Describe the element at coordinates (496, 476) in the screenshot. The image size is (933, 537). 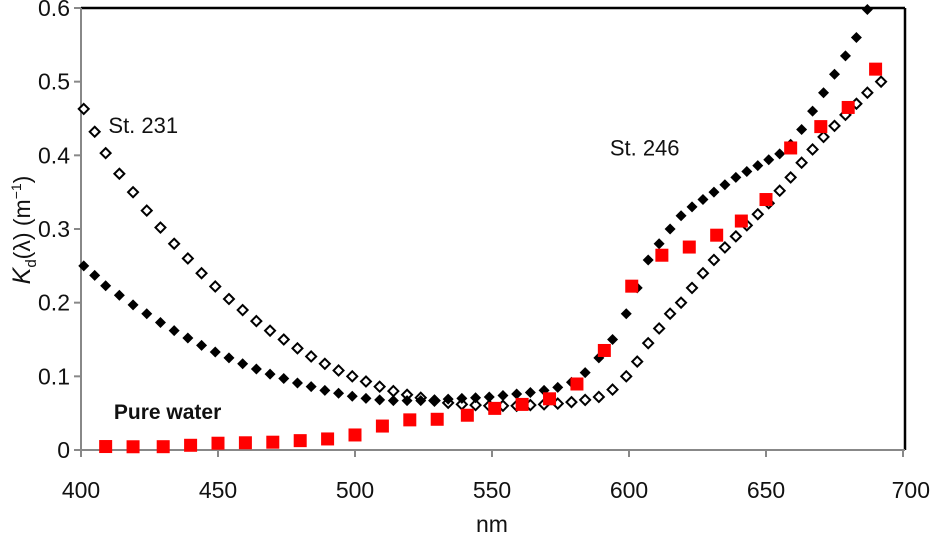
I see `x-ticks: 400 450 500 550 600 650 700` at that location.